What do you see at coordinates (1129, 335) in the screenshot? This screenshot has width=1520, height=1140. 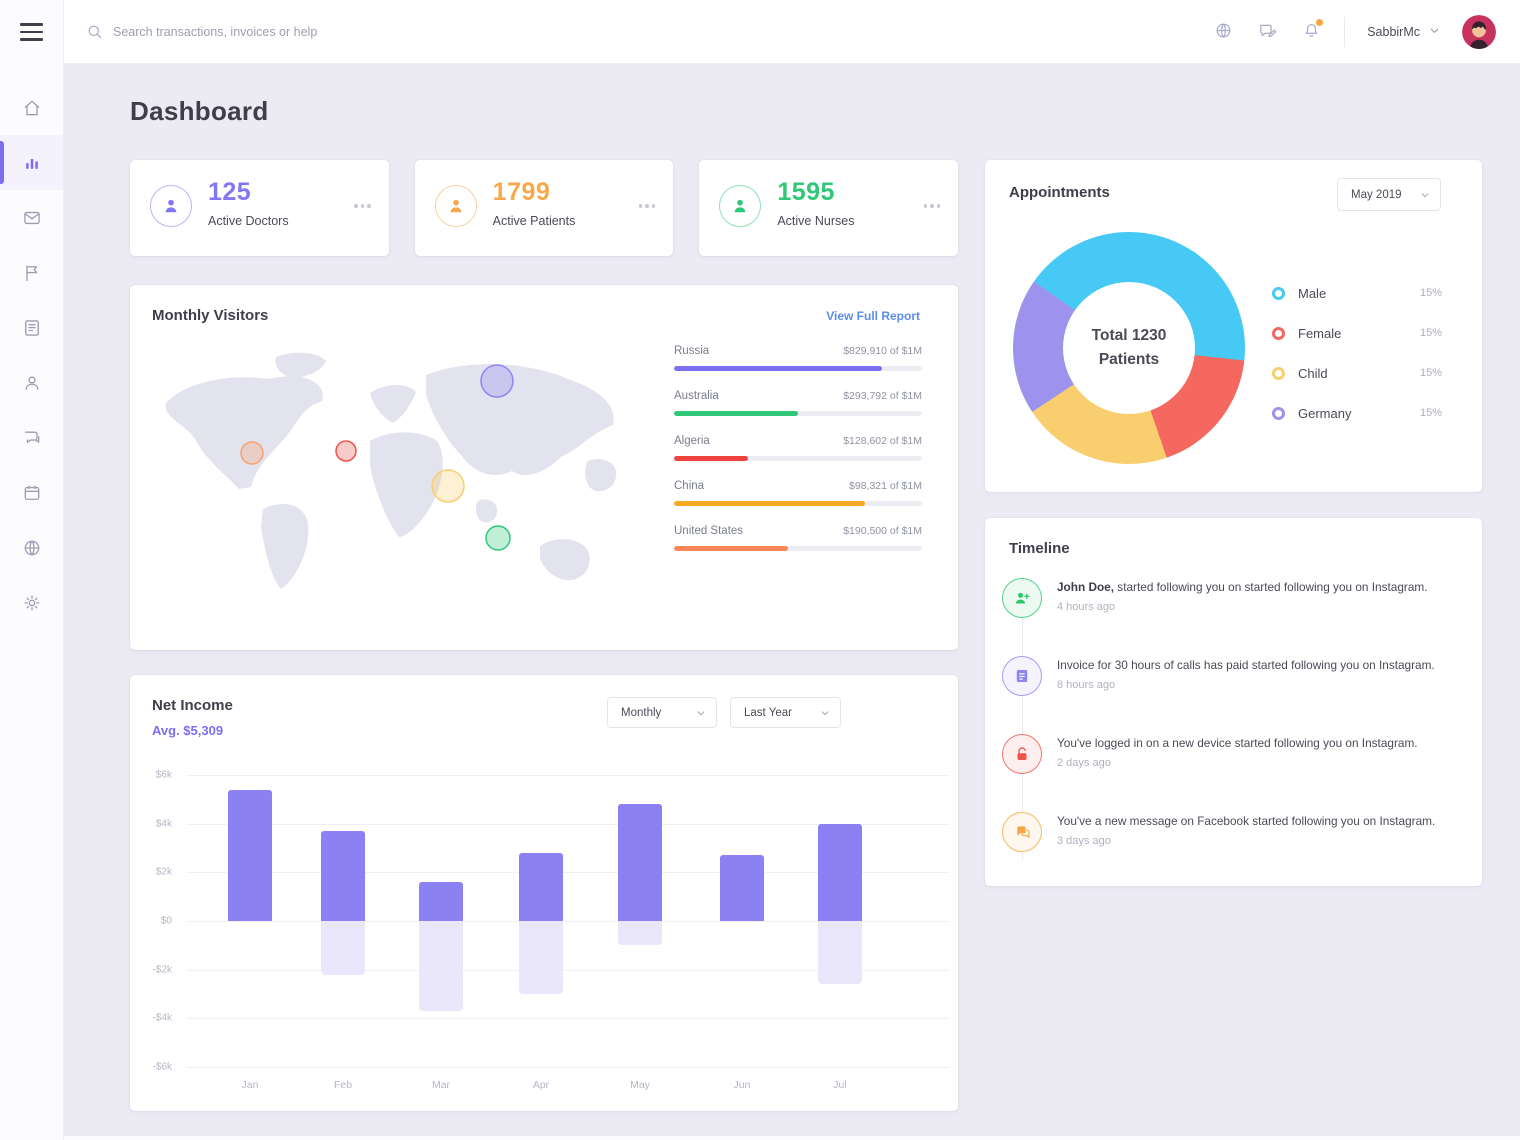 I see `donut-total-line1: Total 1230` at bounding box center [1129, 335].